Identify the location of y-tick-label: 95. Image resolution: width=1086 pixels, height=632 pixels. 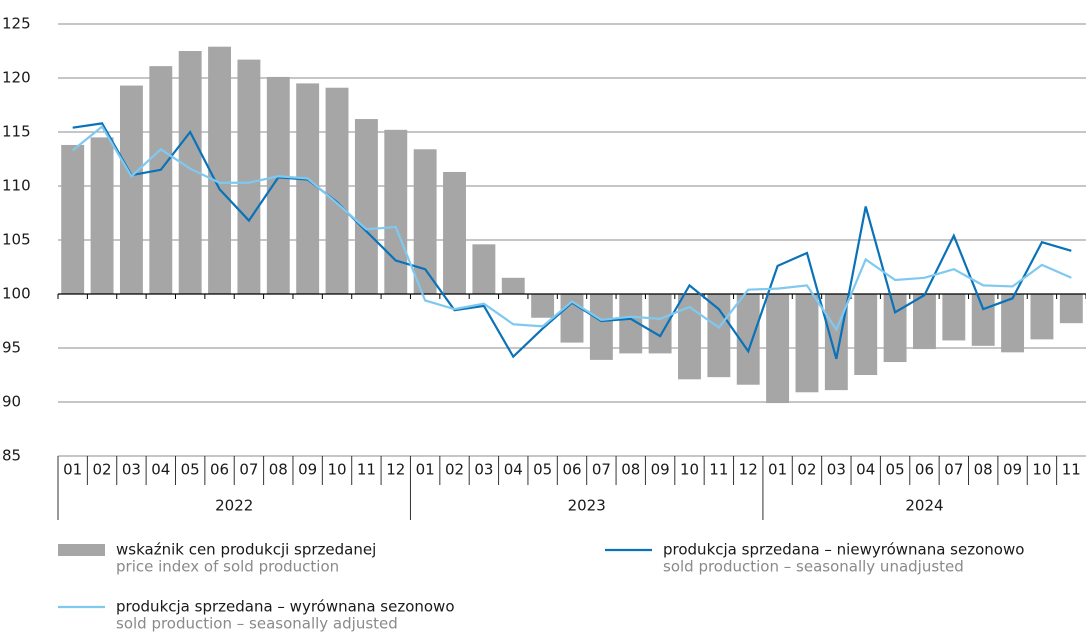
(11, 348).